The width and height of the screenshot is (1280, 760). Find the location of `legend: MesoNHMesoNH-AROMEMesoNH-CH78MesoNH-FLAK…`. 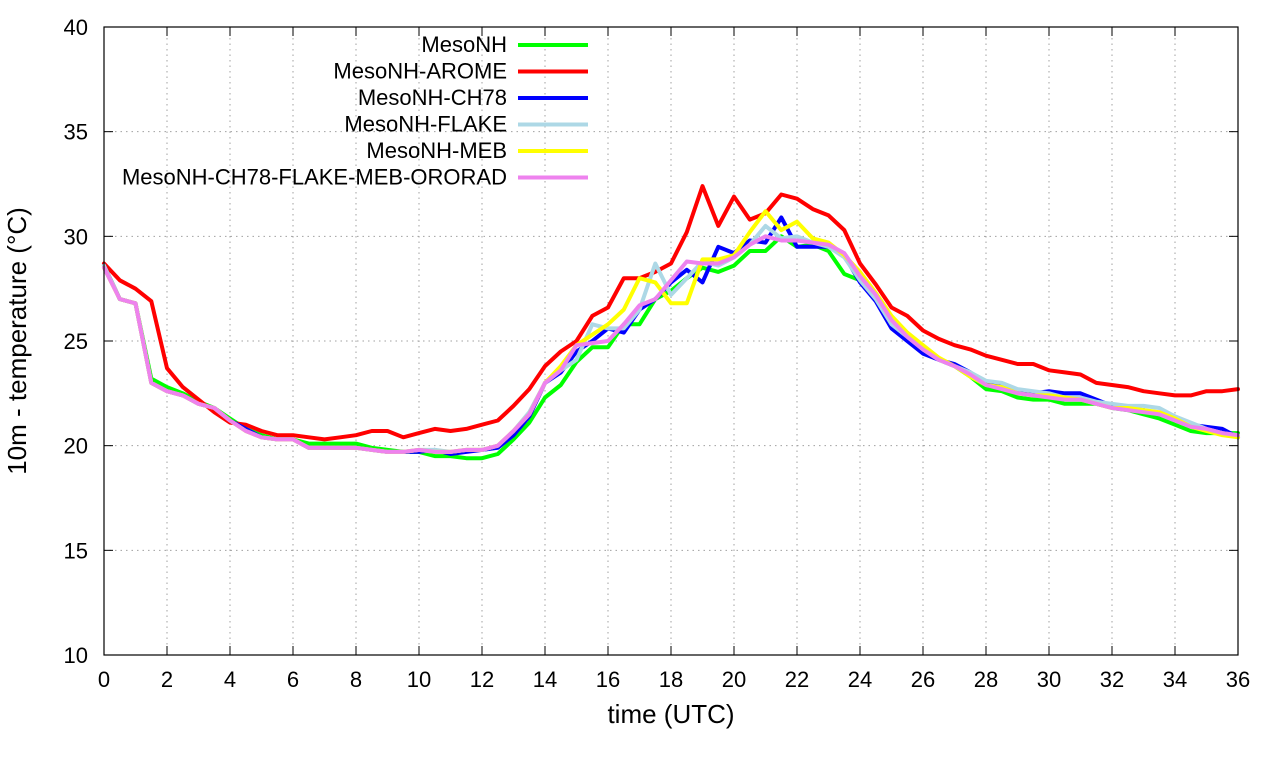

legend: MesoNHMesoNH-AROMEMesoNH-CH78MesoNH-FLAK… is located at coordinates (355, 111).